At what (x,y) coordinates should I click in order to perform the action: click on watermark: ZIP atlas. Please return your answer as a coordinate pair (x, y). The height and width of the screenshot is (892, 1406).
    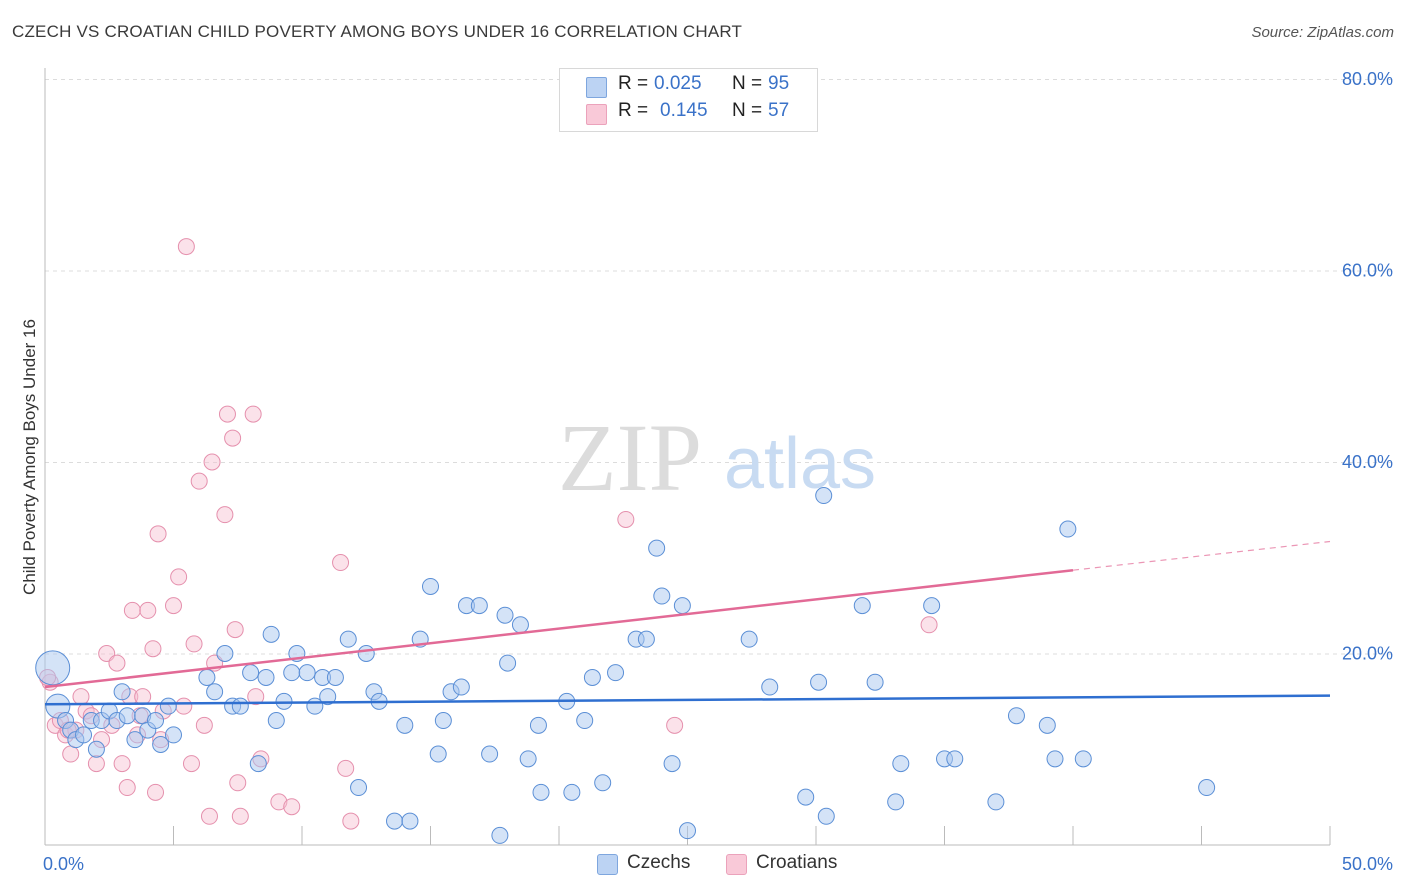
    Looking at the image, I should click on (717, 457).